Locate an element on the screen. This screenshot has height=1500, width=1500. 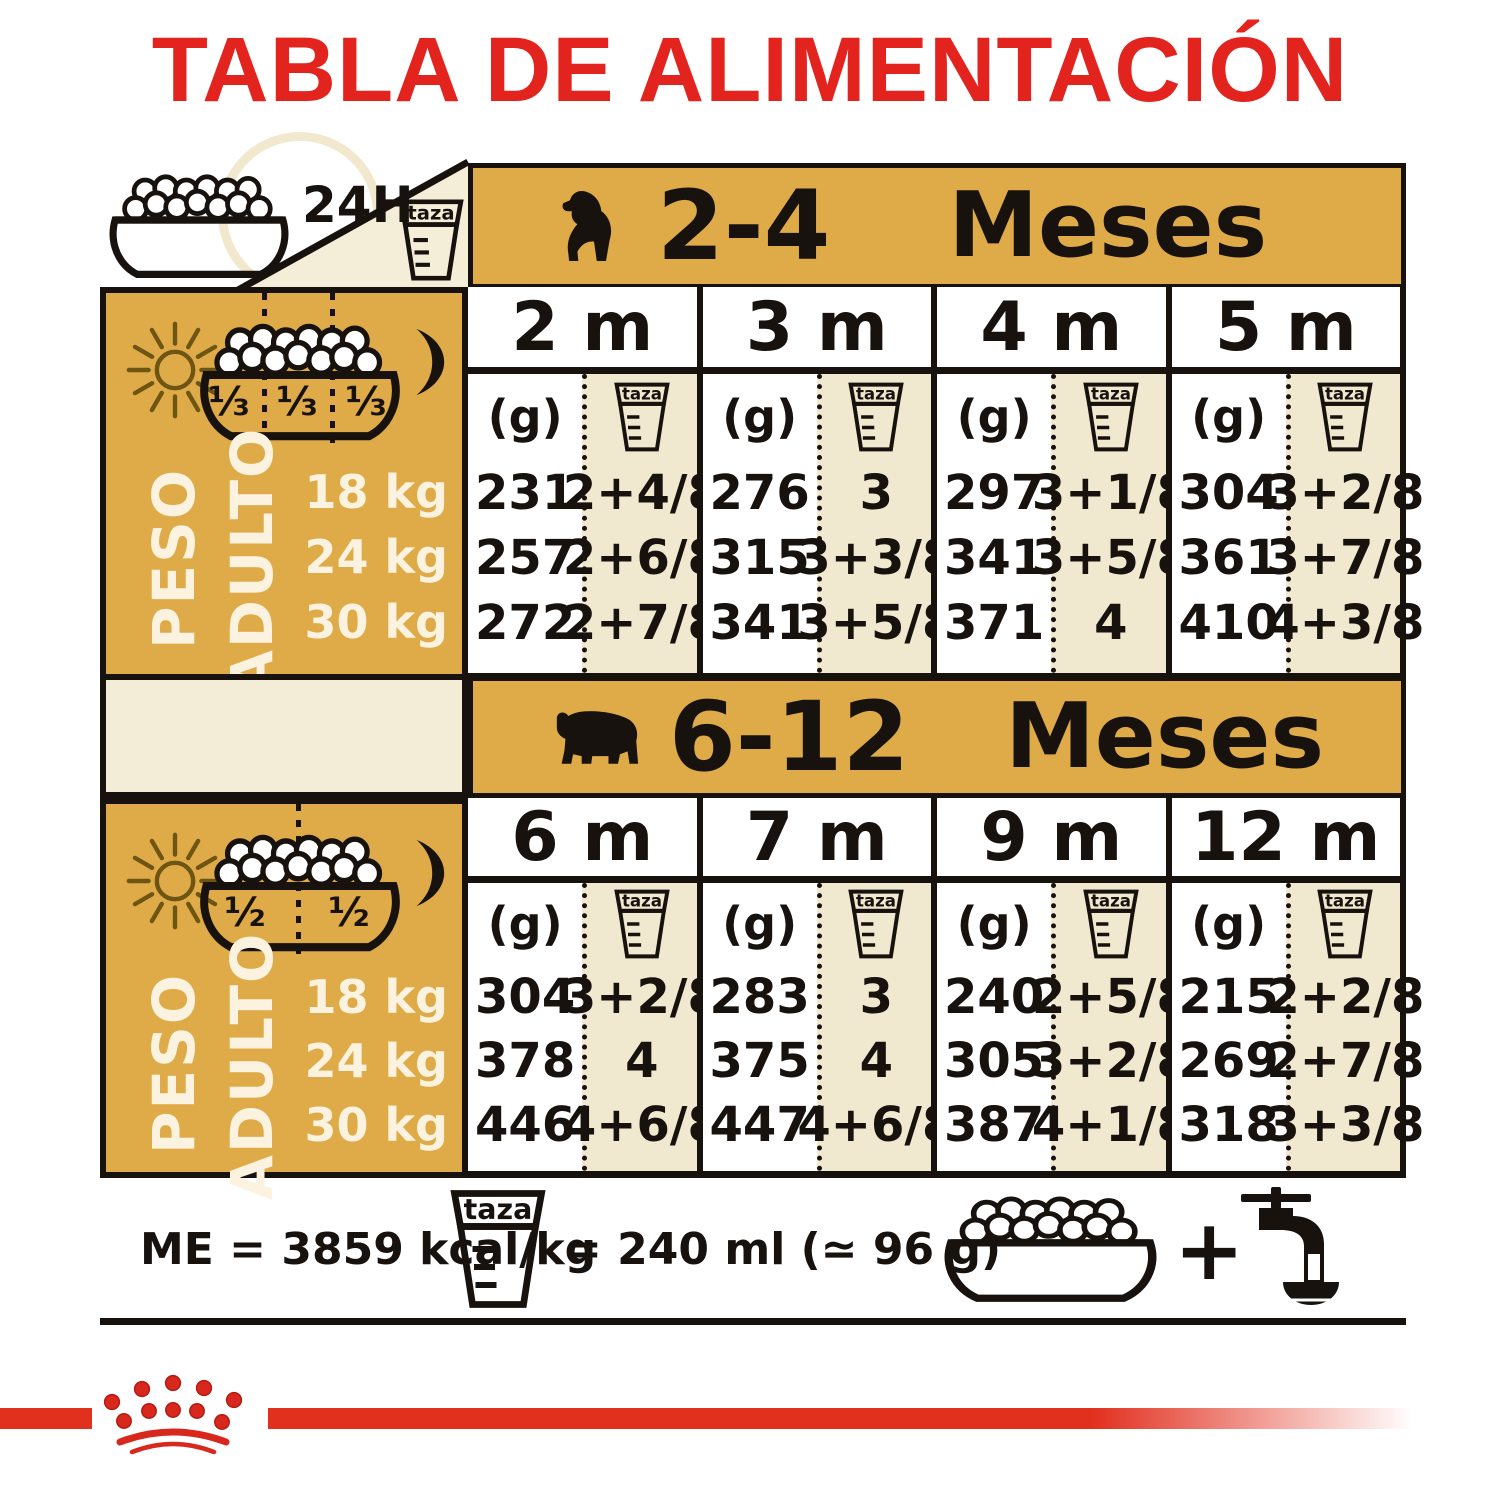
water-tap-icon is located at coordinates (1287, 1247).